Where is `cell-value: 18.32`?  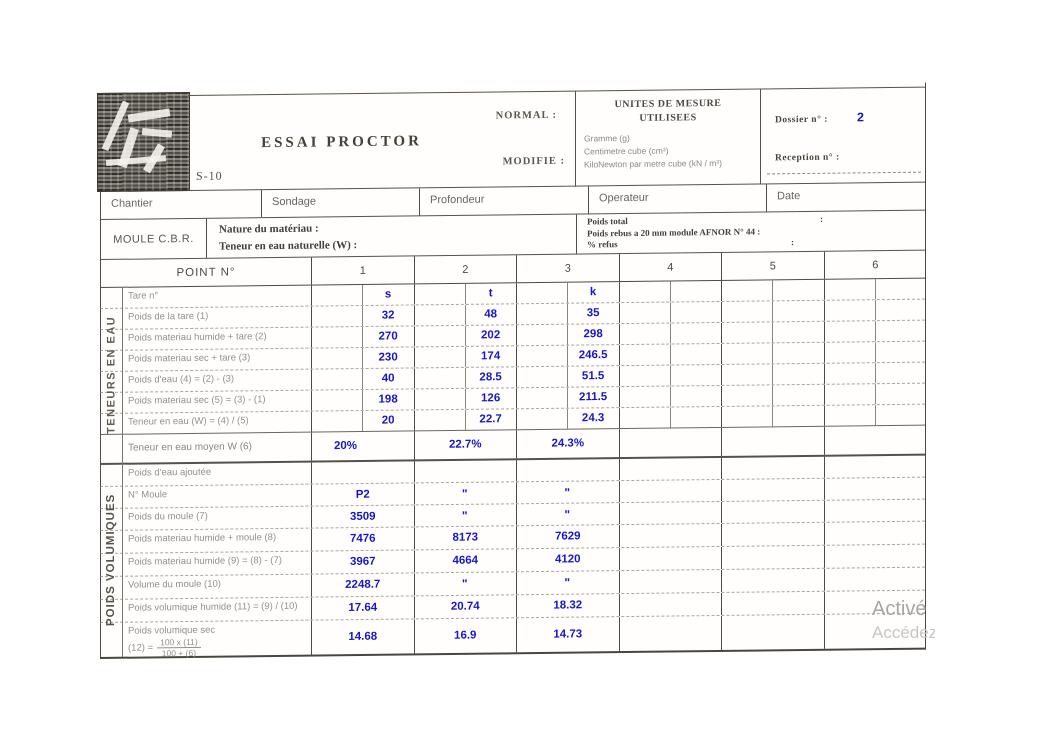 cell-value: 18.32 is located at coordinates (568, 605).